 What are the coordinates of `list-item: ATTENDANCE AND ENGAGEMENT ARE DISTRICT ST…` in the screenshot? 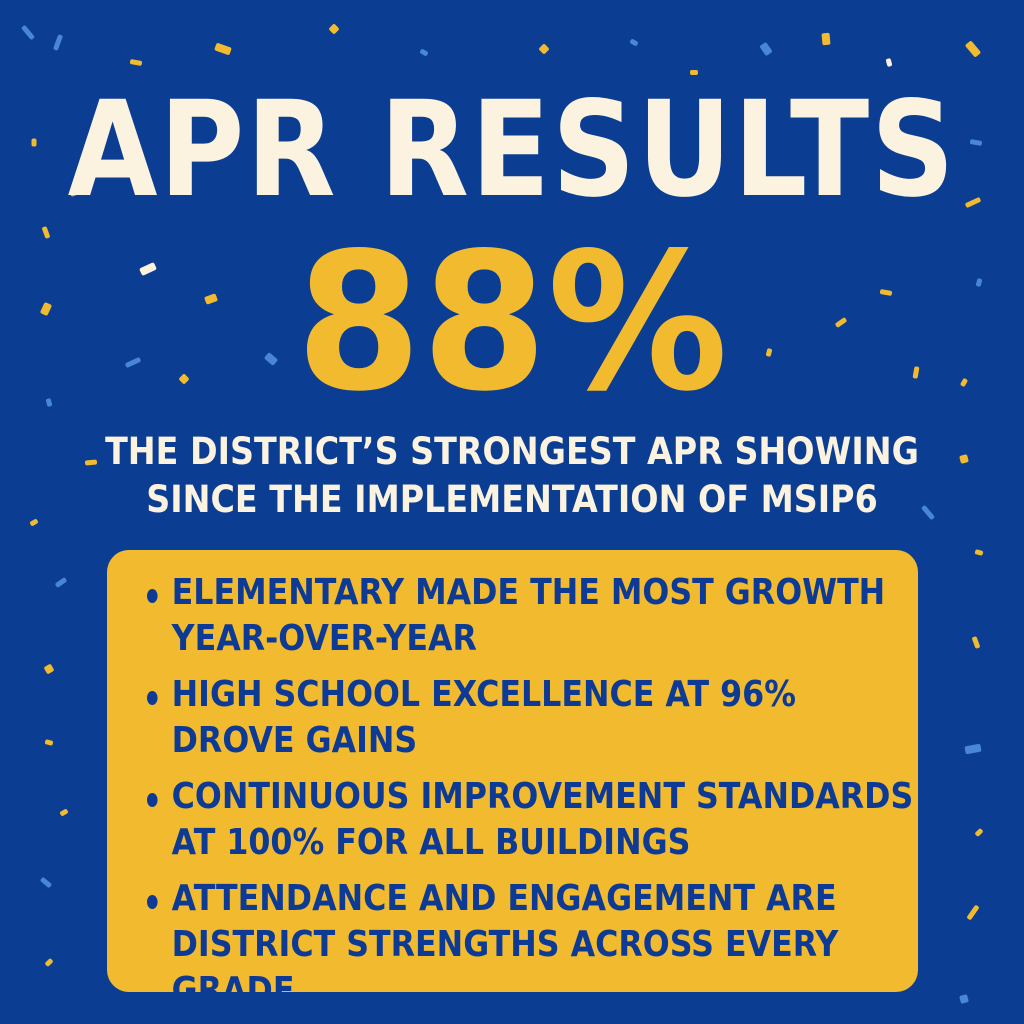 It's located at (532, 934).